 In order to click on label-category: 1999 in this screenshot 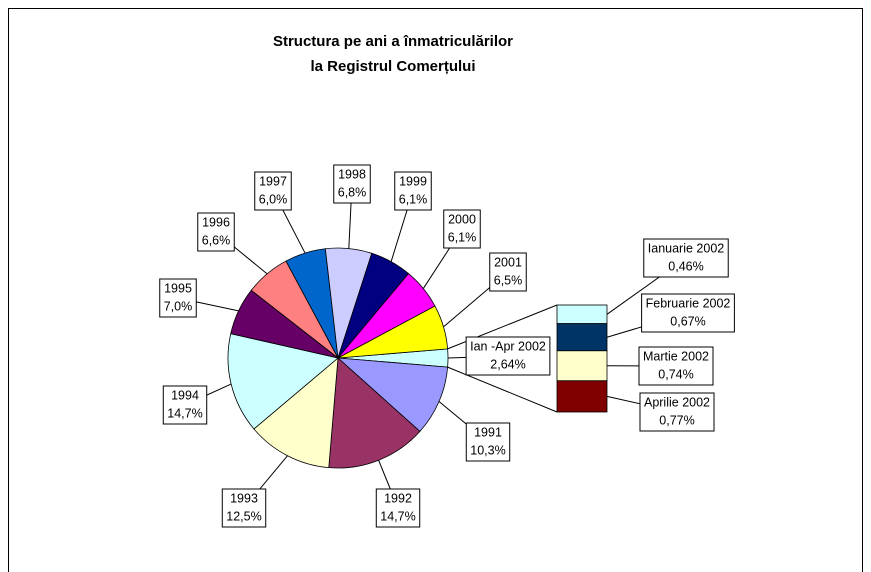, I will do `click(413, 181)`.